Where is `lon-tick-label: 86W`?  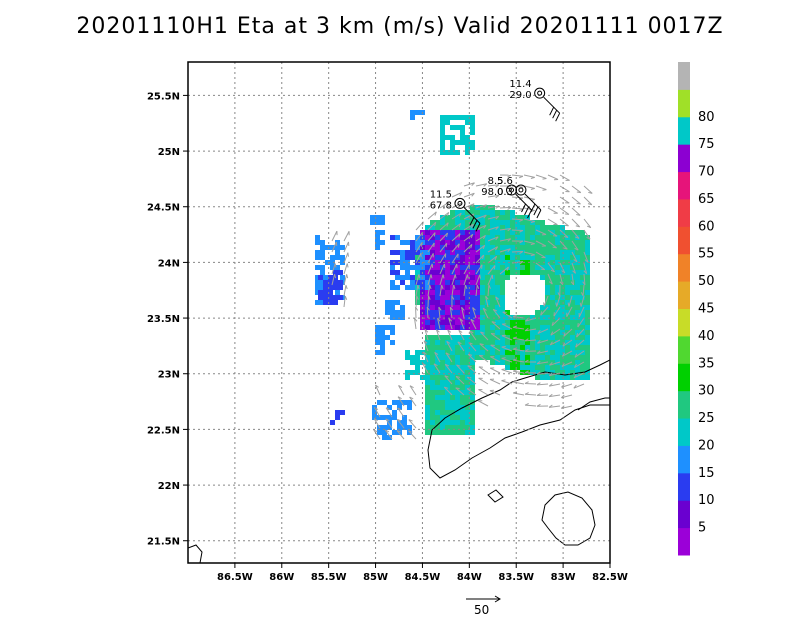 lon-tick-label: 86W is located at coordinates (281, 577).